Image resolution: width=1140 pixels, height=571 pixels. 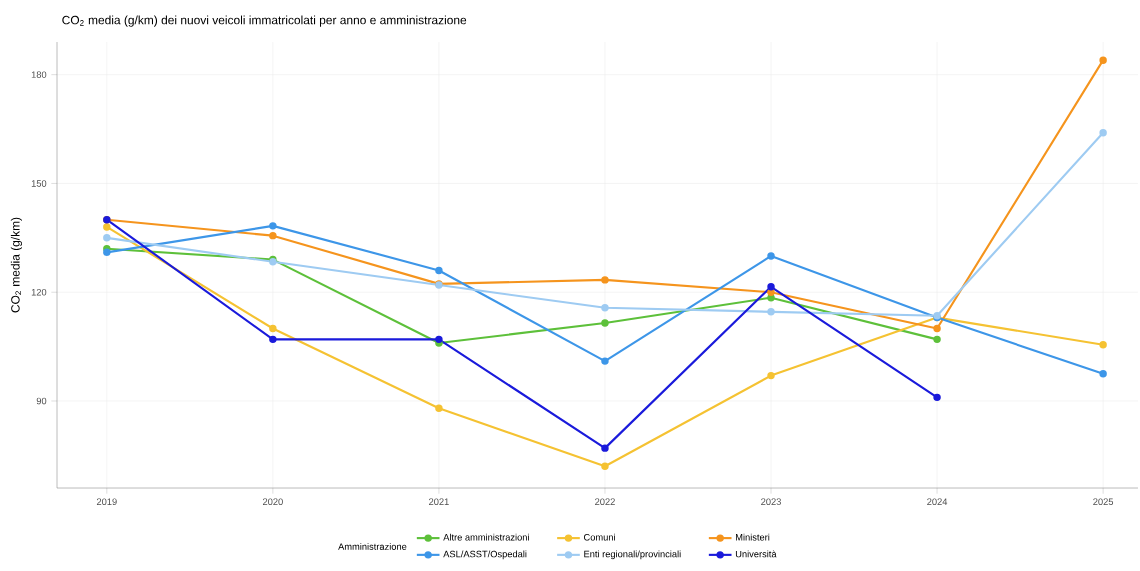 I want to click on chart-title: CO$_{2}$ media (g/km) dei nuovi veicoli immatricolati per anno e amministrazione, so click(x=264, y=21).